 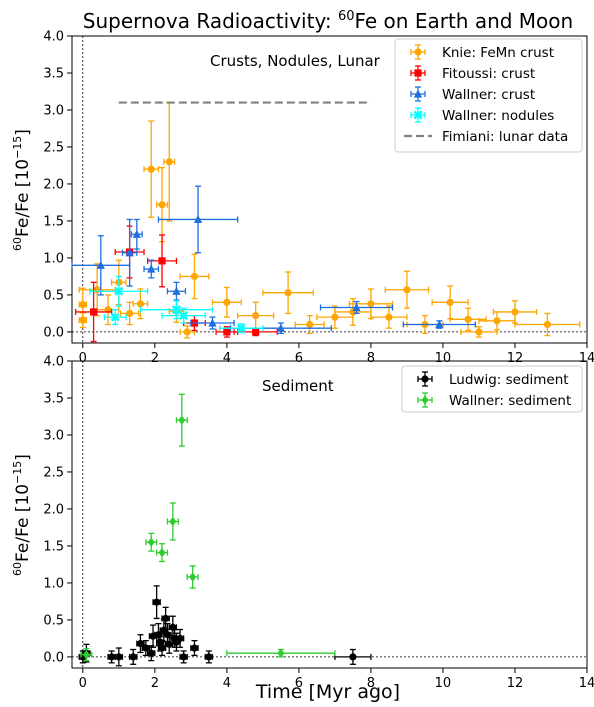 What do you see at coordinates (371, 683) in the screenshot?
I see `x-tick-label: 8` at bounding box center [371, 683].